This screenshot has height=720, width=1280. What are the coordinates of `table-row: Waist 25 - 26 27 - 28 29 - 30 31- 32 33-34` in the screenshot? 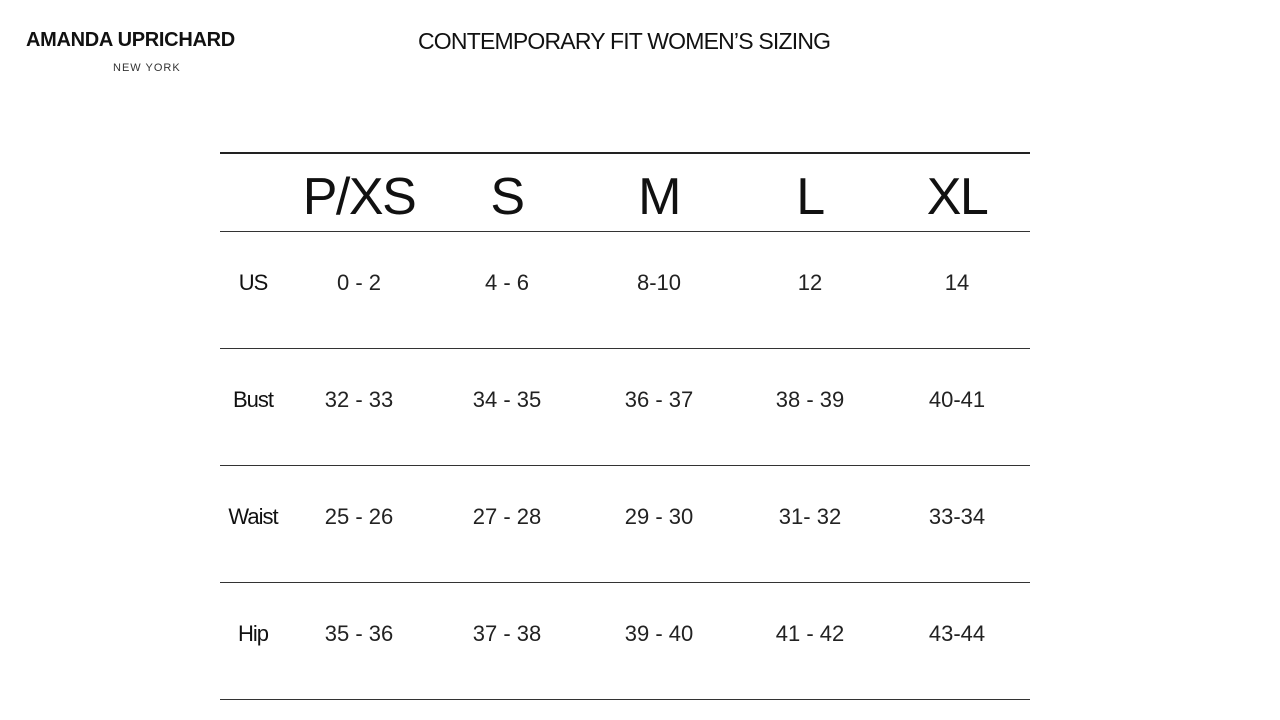 It's located at (625, 524).